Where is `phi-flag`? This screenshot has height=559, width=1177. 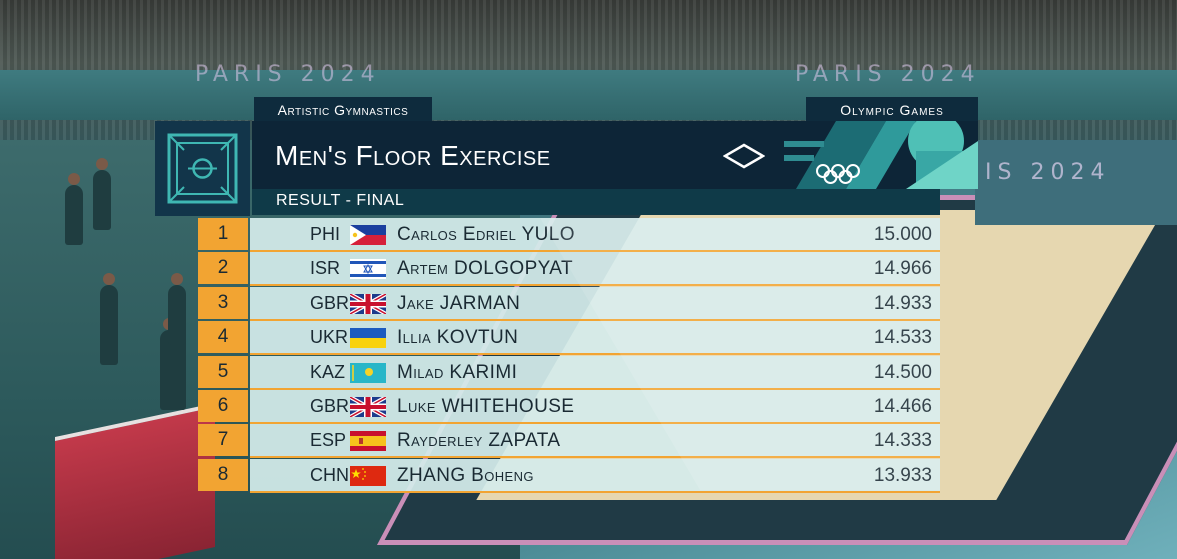
phi-flag is located at coordinates (368, 235).